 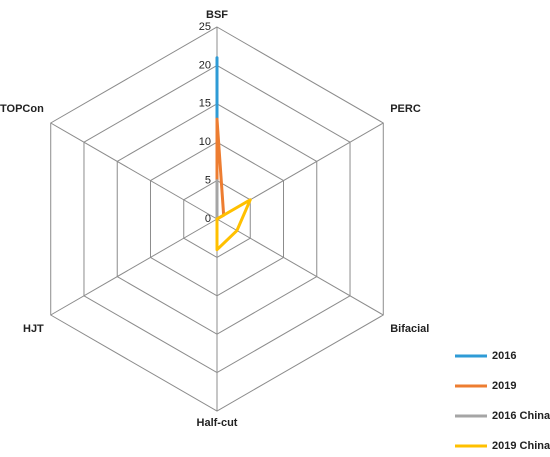 I want to click on category-label: TOPCon, so click(x=22, y=109).